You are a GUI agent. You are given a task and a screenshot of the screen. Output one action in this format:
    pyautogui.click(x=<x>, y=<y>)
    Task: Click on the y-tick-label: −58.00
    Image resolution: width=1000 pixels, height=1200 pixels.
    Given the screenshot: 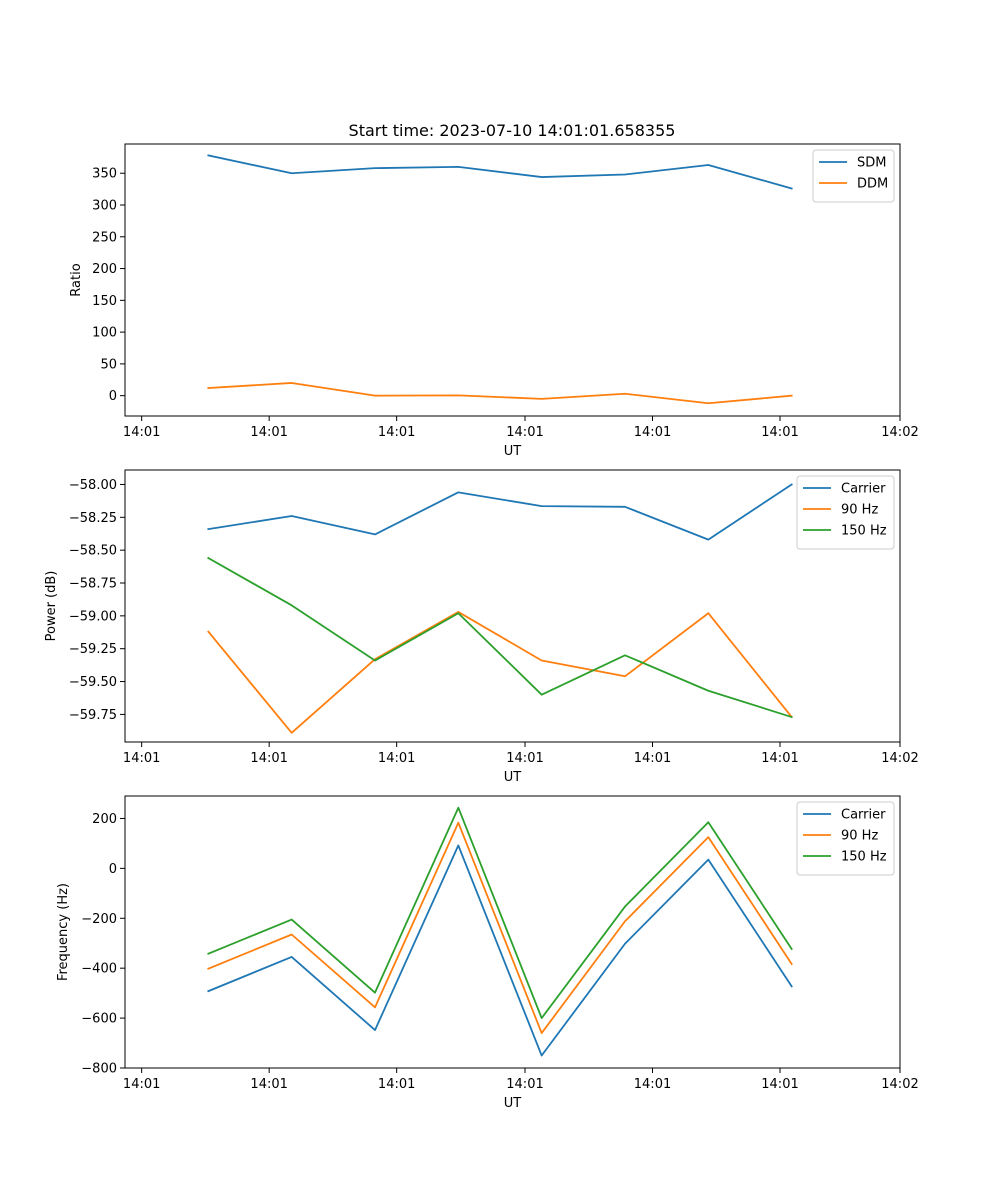 What is the action you would take?
    pyautogui.click(x=93, y=485)
    